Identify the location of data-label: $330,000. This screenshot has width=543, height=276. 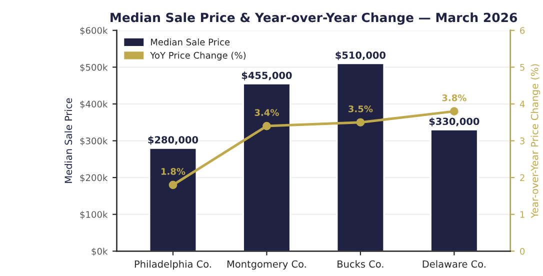
(454, 122).